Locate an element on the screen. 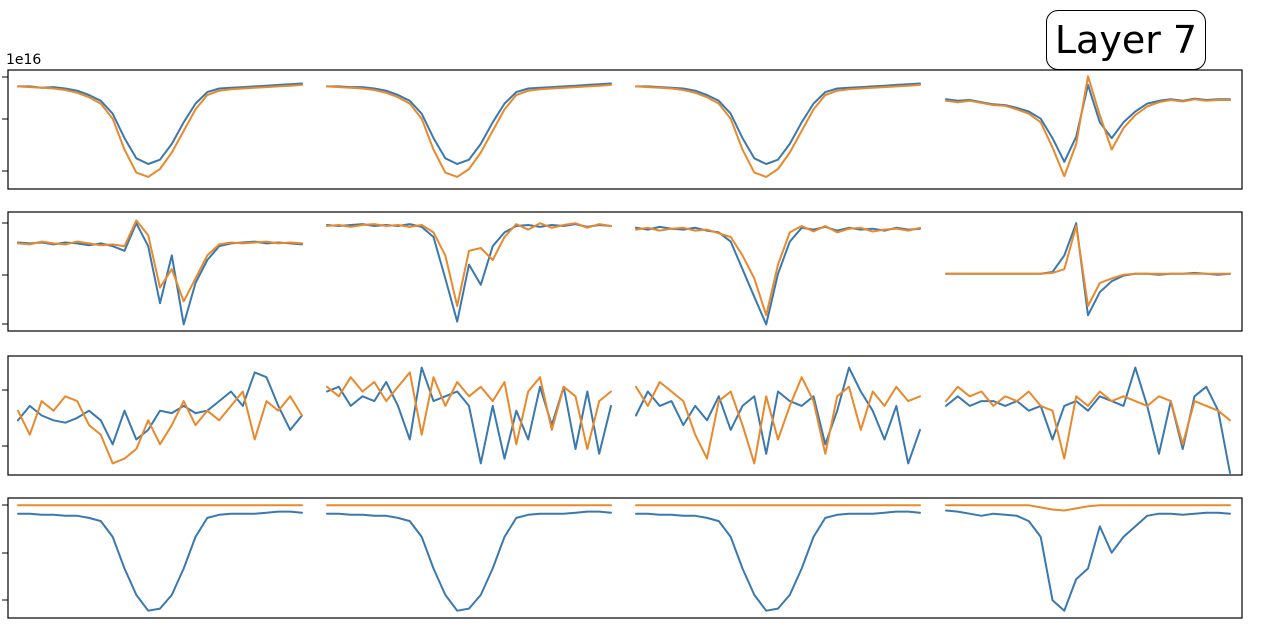  row-1-panel-4-series-a-line is located at coordinates (1088, 123).